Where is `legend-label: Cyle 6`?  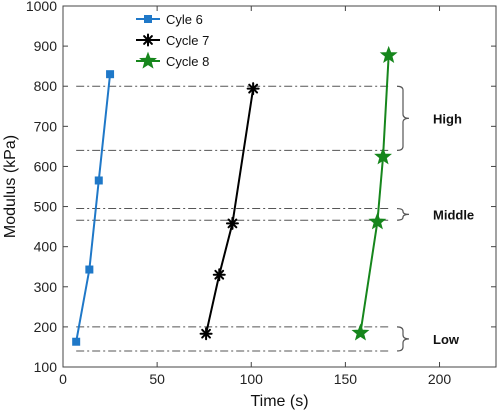 legend-label: Cyle 6 is located at coordinates (184, 19).